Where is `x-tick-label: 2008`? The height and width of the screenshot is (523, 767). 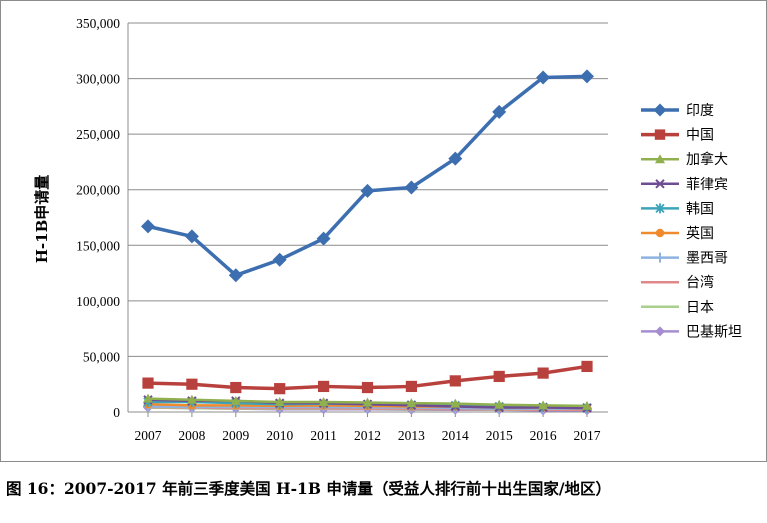
x-tick-label: 2008 is located at coordinates (191, 435).